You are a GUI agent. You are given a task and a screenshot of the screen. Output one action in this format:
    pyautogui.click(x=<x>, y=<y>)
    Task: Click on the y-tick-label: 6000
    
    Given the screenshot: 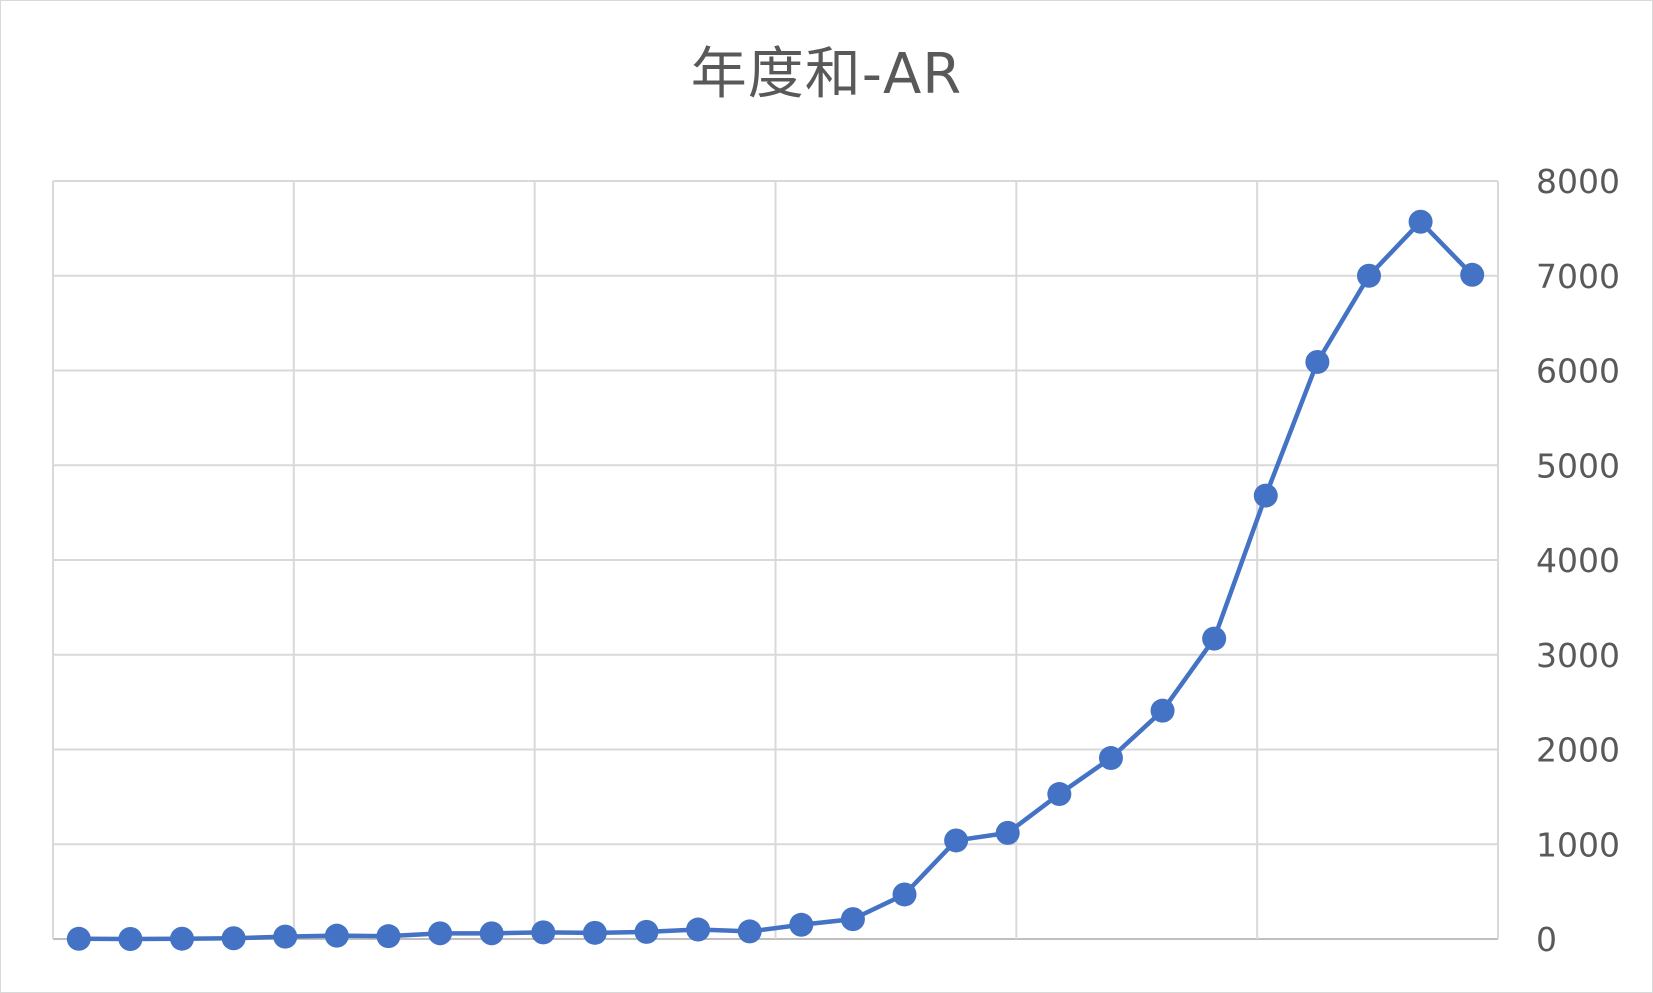 What is the action you would take?
    pyautogui.click(x=1578, y=371)
    